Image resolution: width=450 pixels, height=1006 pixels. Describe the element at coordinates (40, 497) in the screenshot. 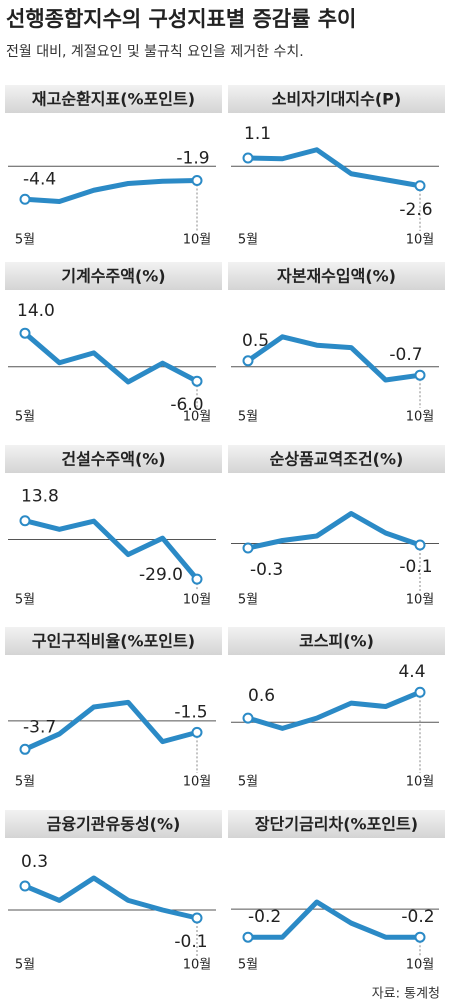

I see `value-label: 13.8` at that location.